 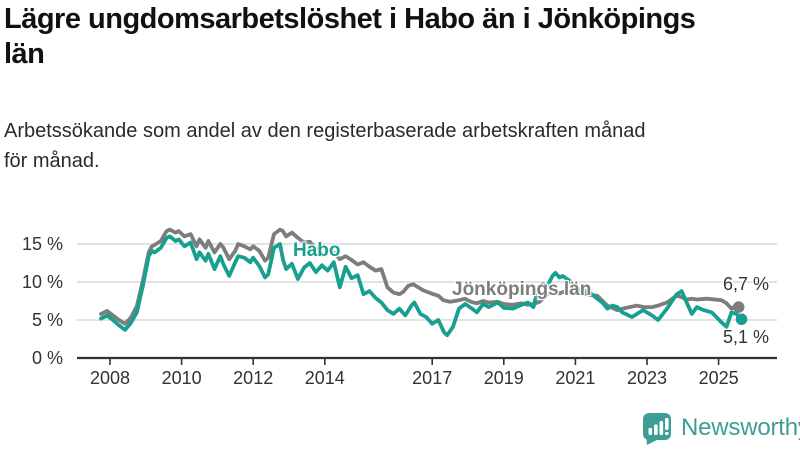 I want to click on jonkopings-lan-end-dot, so click(x=738, y=307).